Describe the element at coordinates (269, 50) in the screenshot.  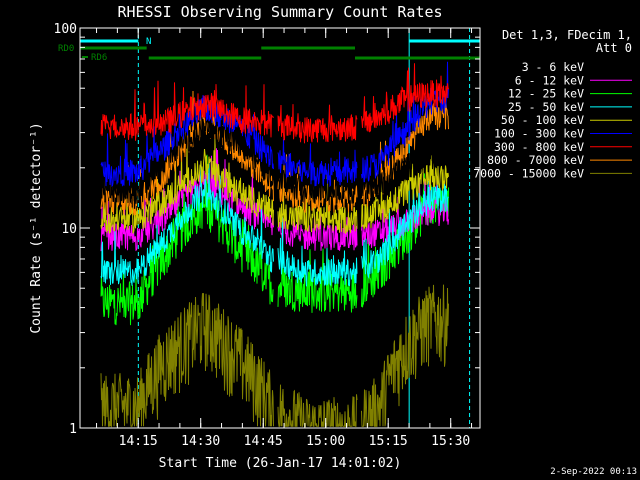
I see `flag-bars: RD0 RD6 N` at that location.